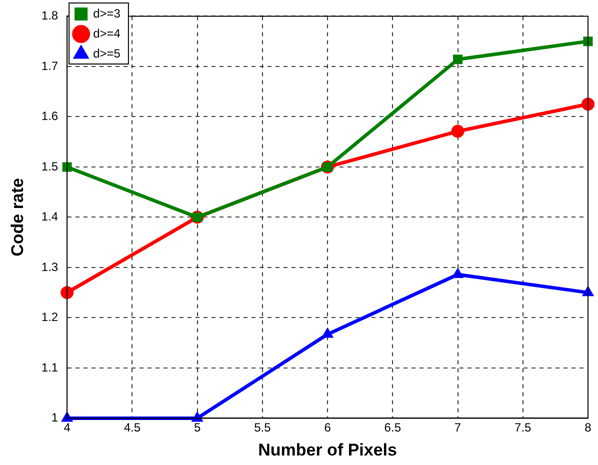 The image size is (598, 465). What do you see at coordinates (49, 367) in the screenshot?
I see `y-tick-label: 1.1` at bounding box center [49, 367].